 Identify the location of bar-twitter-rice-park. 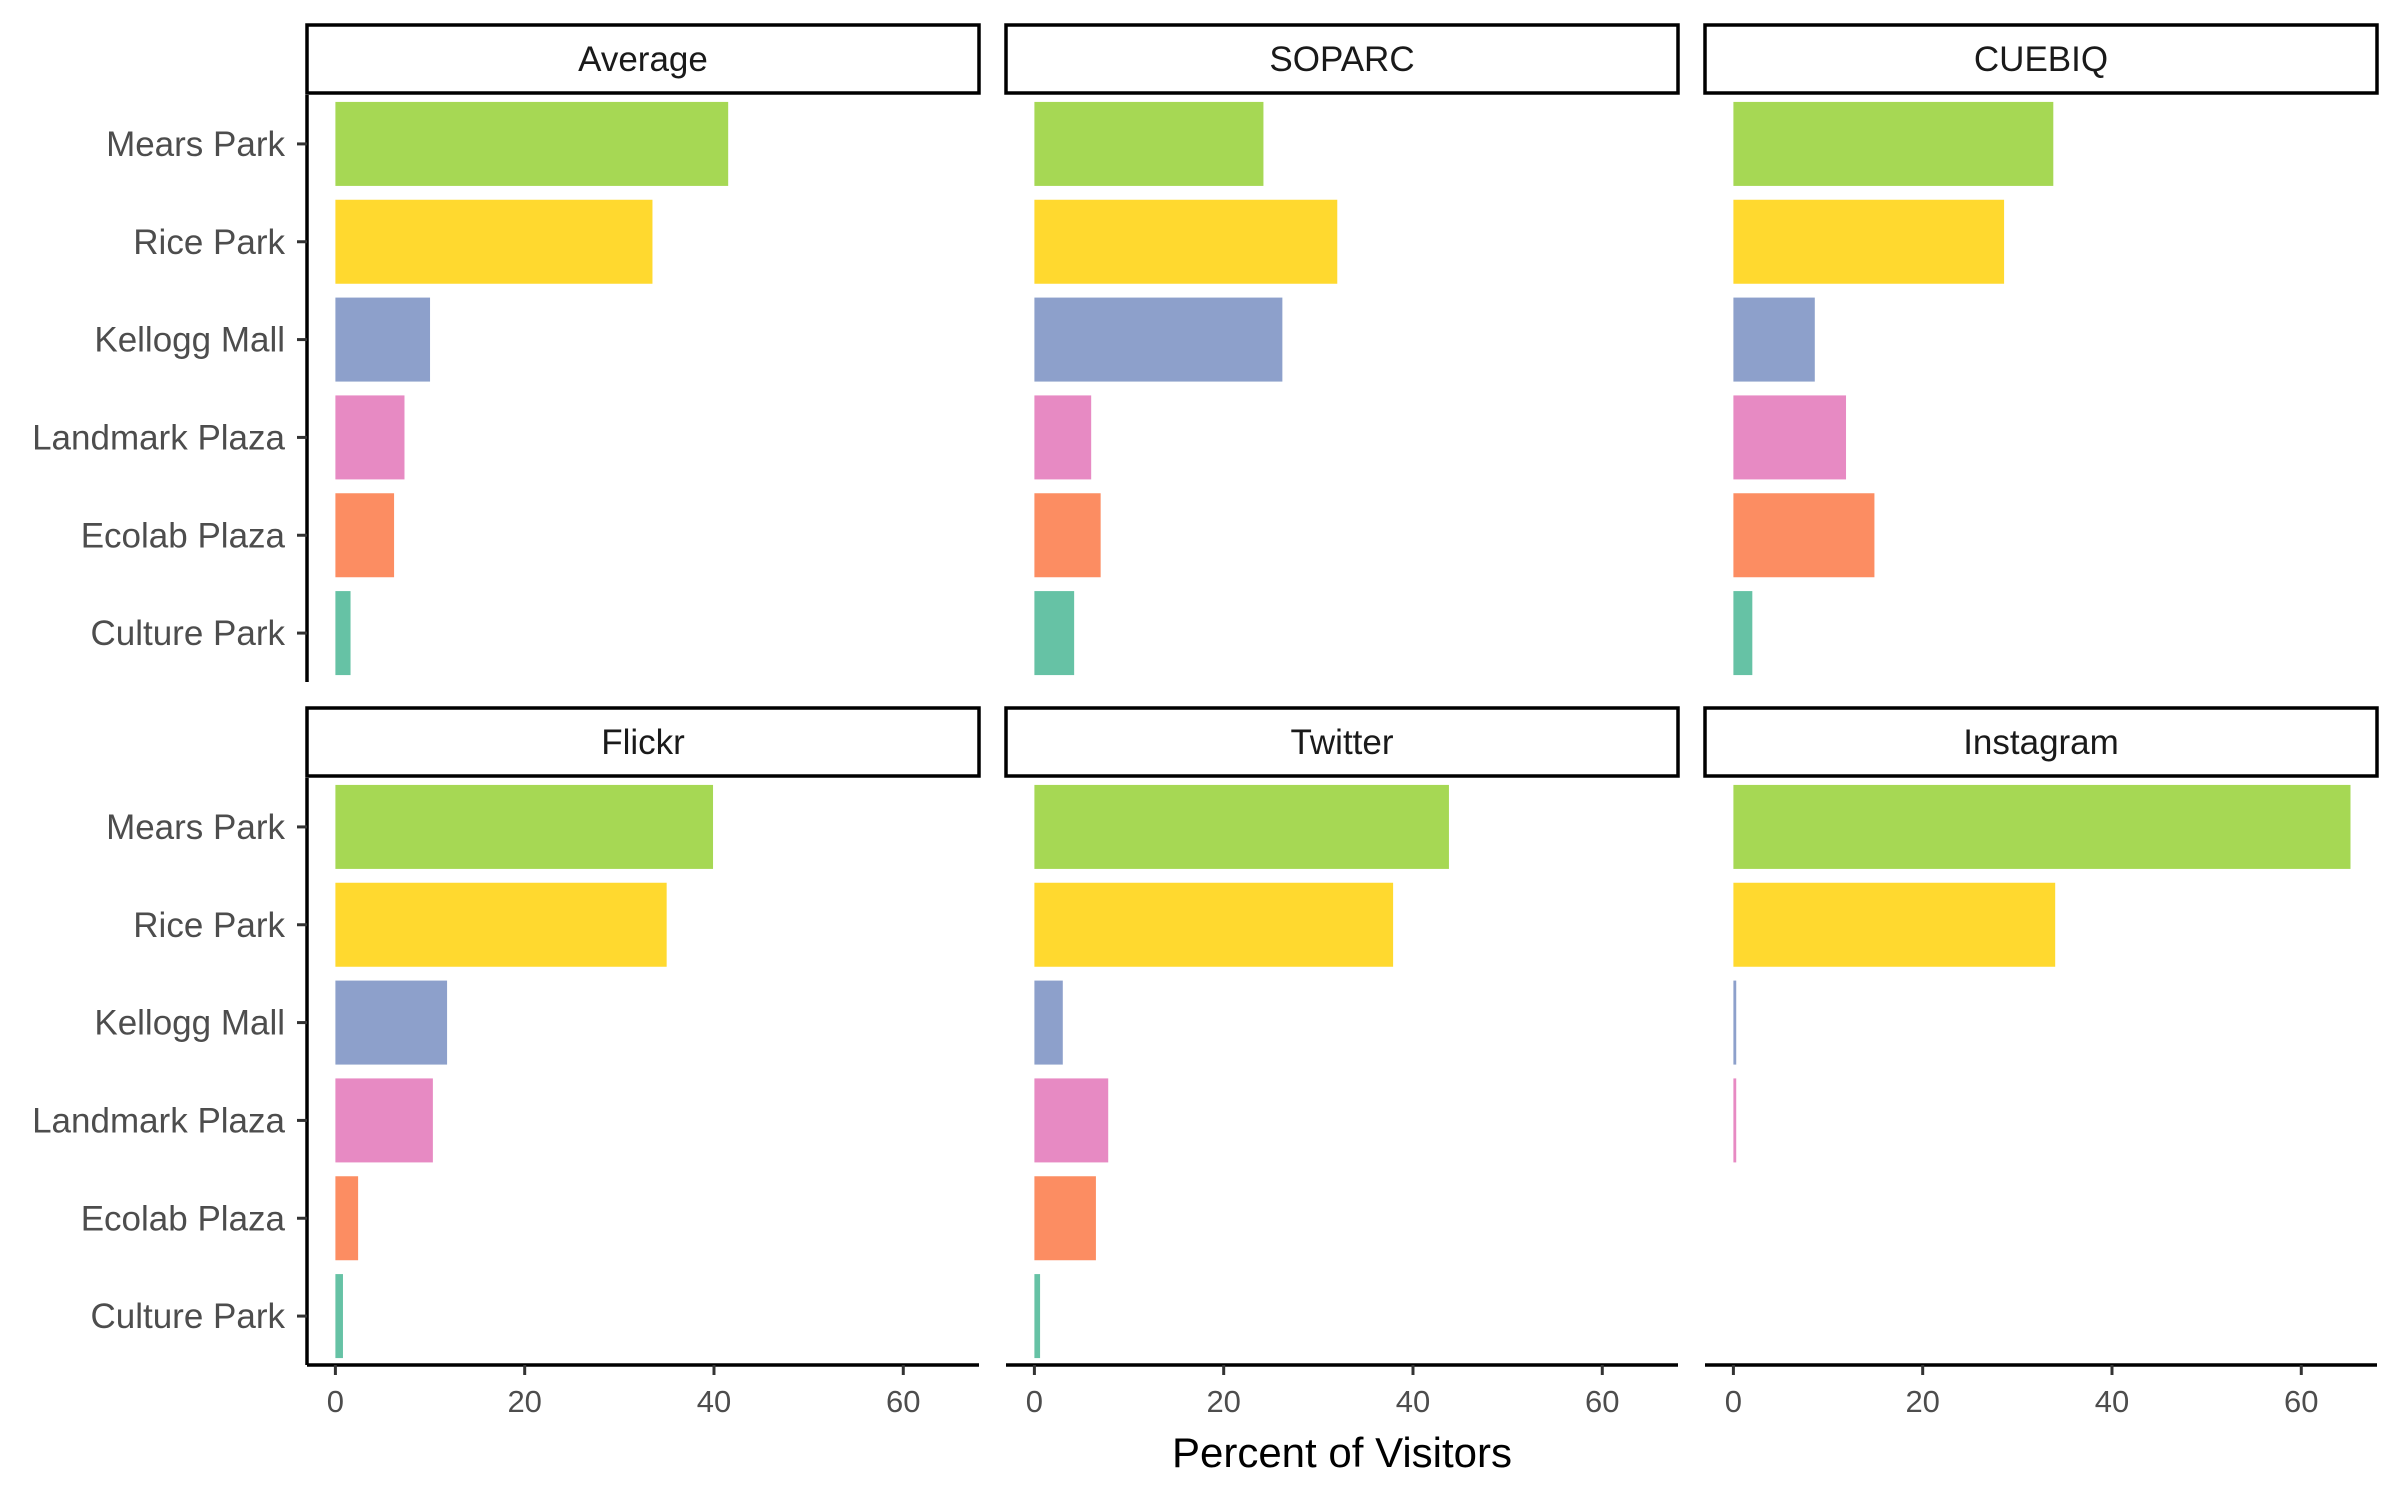
(1214, 924).